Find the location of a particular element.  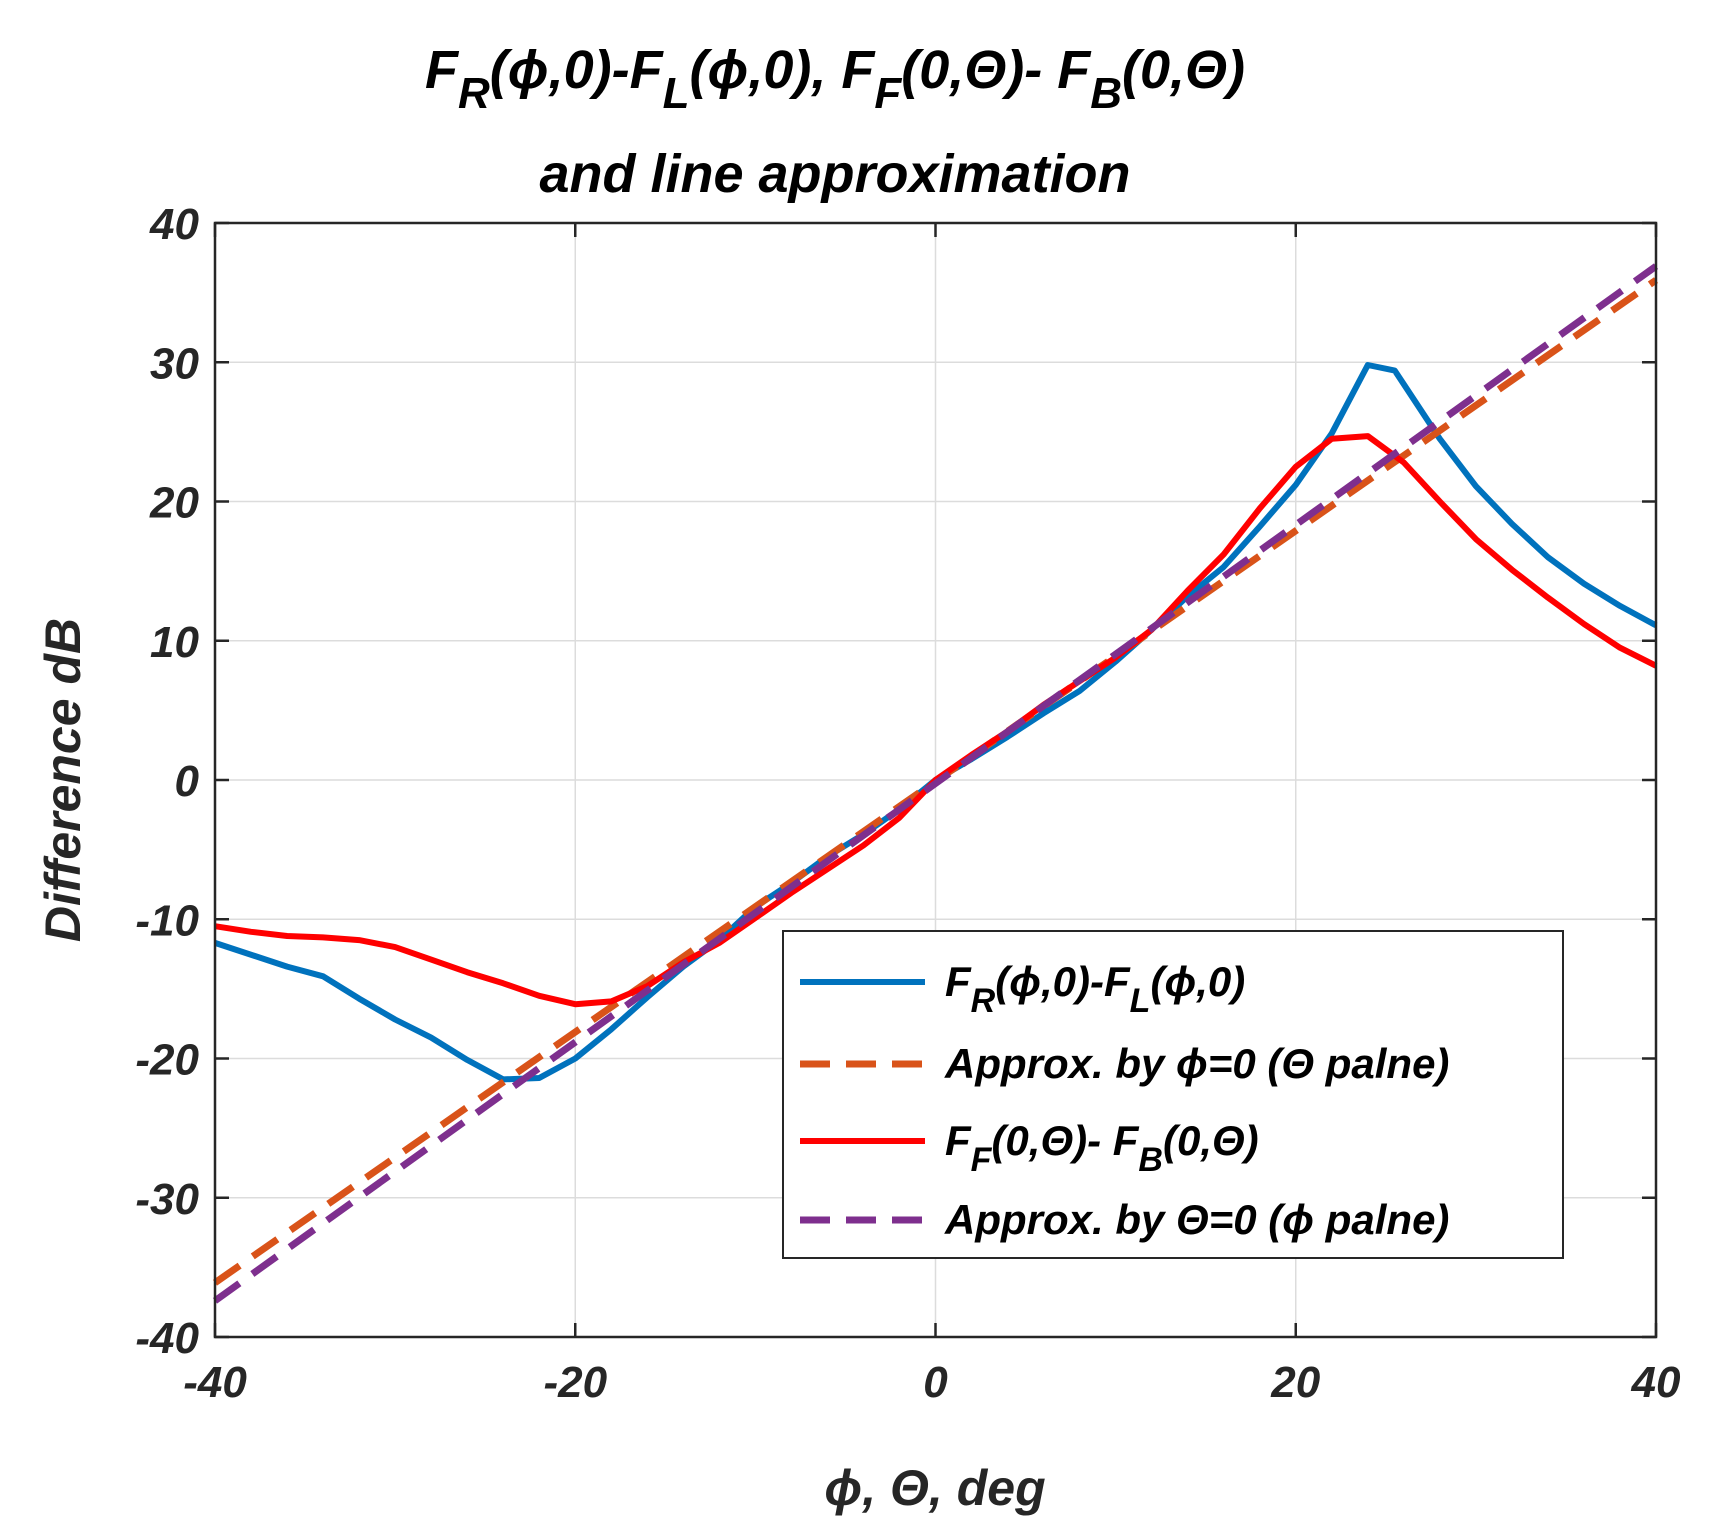

y-tick-label: 20 is located at coordinates (174, 503).